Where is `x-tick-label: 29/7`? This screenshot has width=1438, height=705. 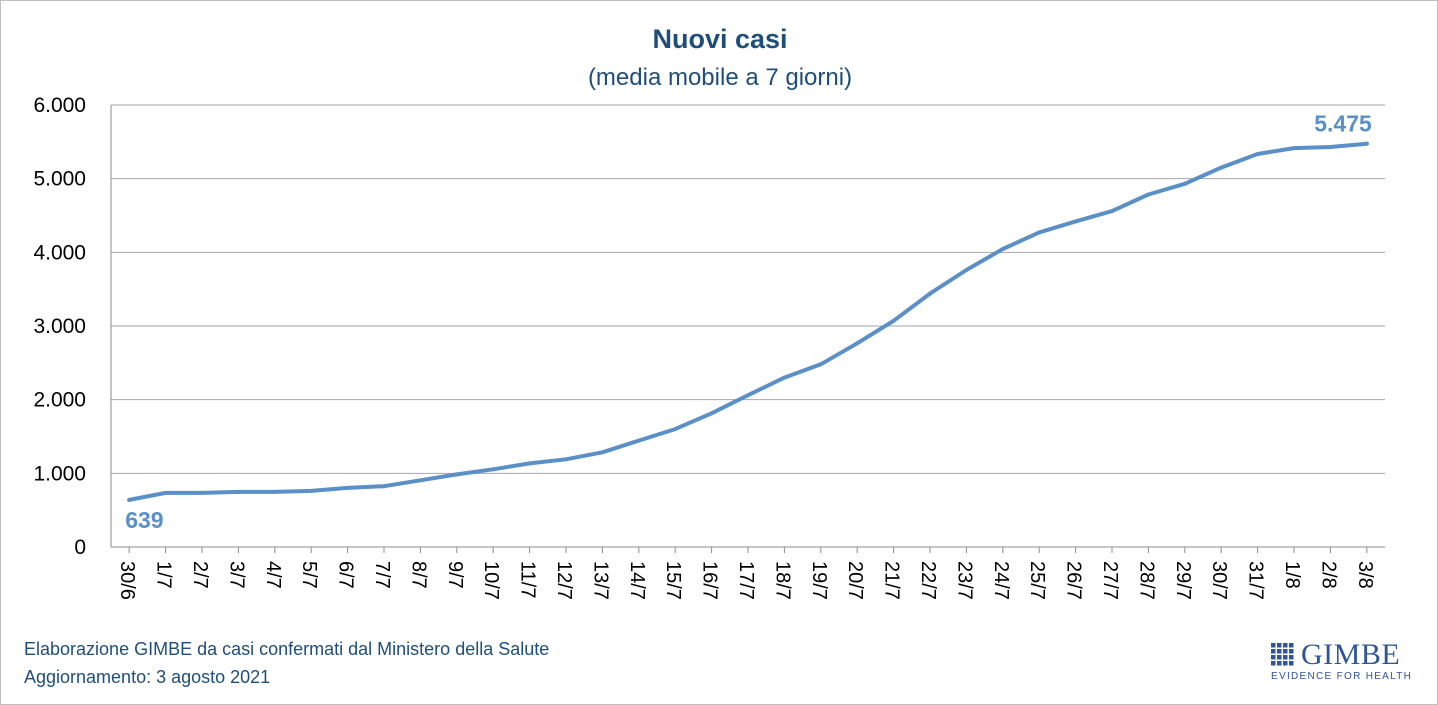 x-tick-label: 29/7 is located at coordinates (1183, 580).